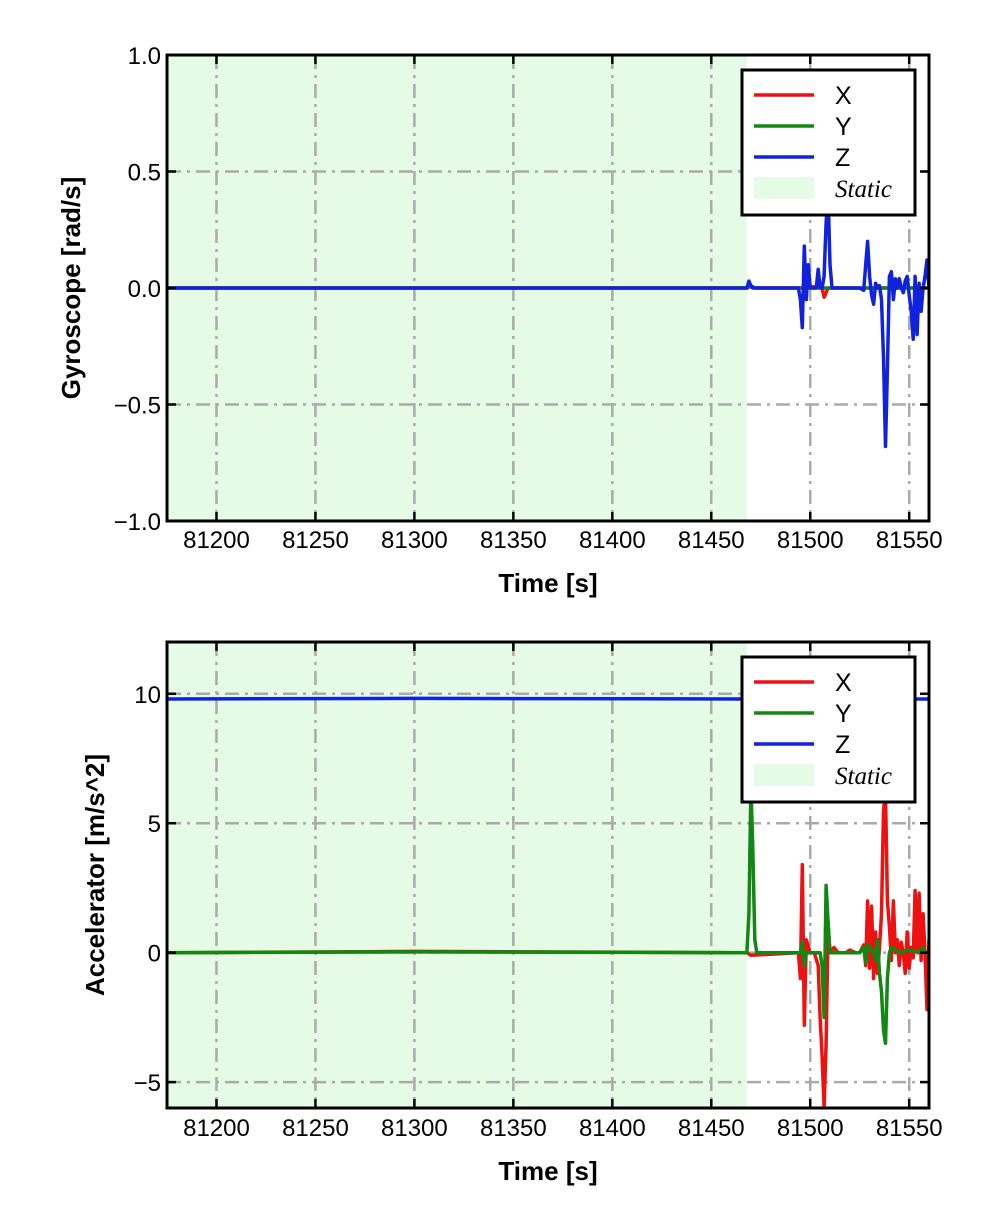 The image size is (992, 1228). Describe the element at coordinates (144, 289) in the screenshot. I see `y-tick-label: 0.0` at that location.